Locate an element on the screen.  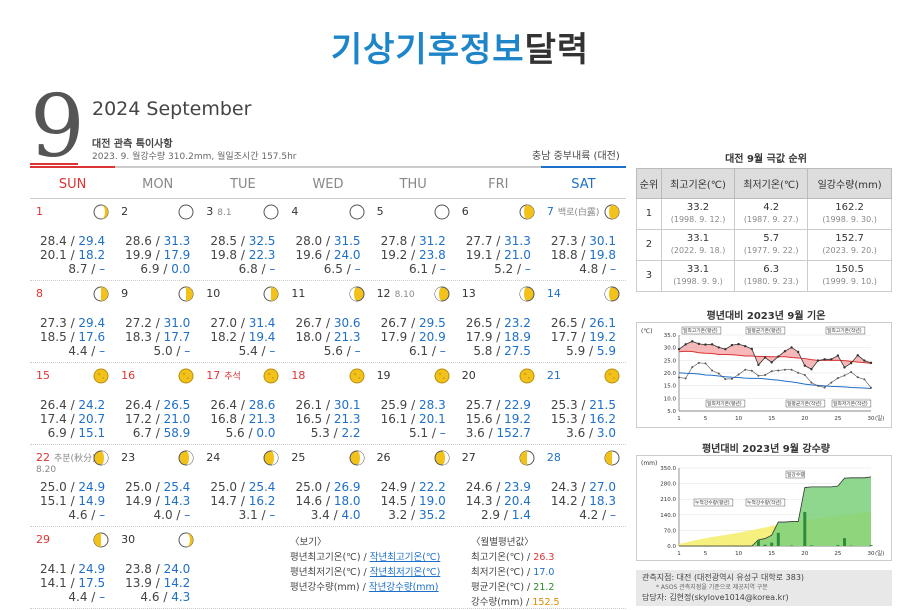
max-temp-row: 27.3 / 29.4 is located at coordinates (73, 323).